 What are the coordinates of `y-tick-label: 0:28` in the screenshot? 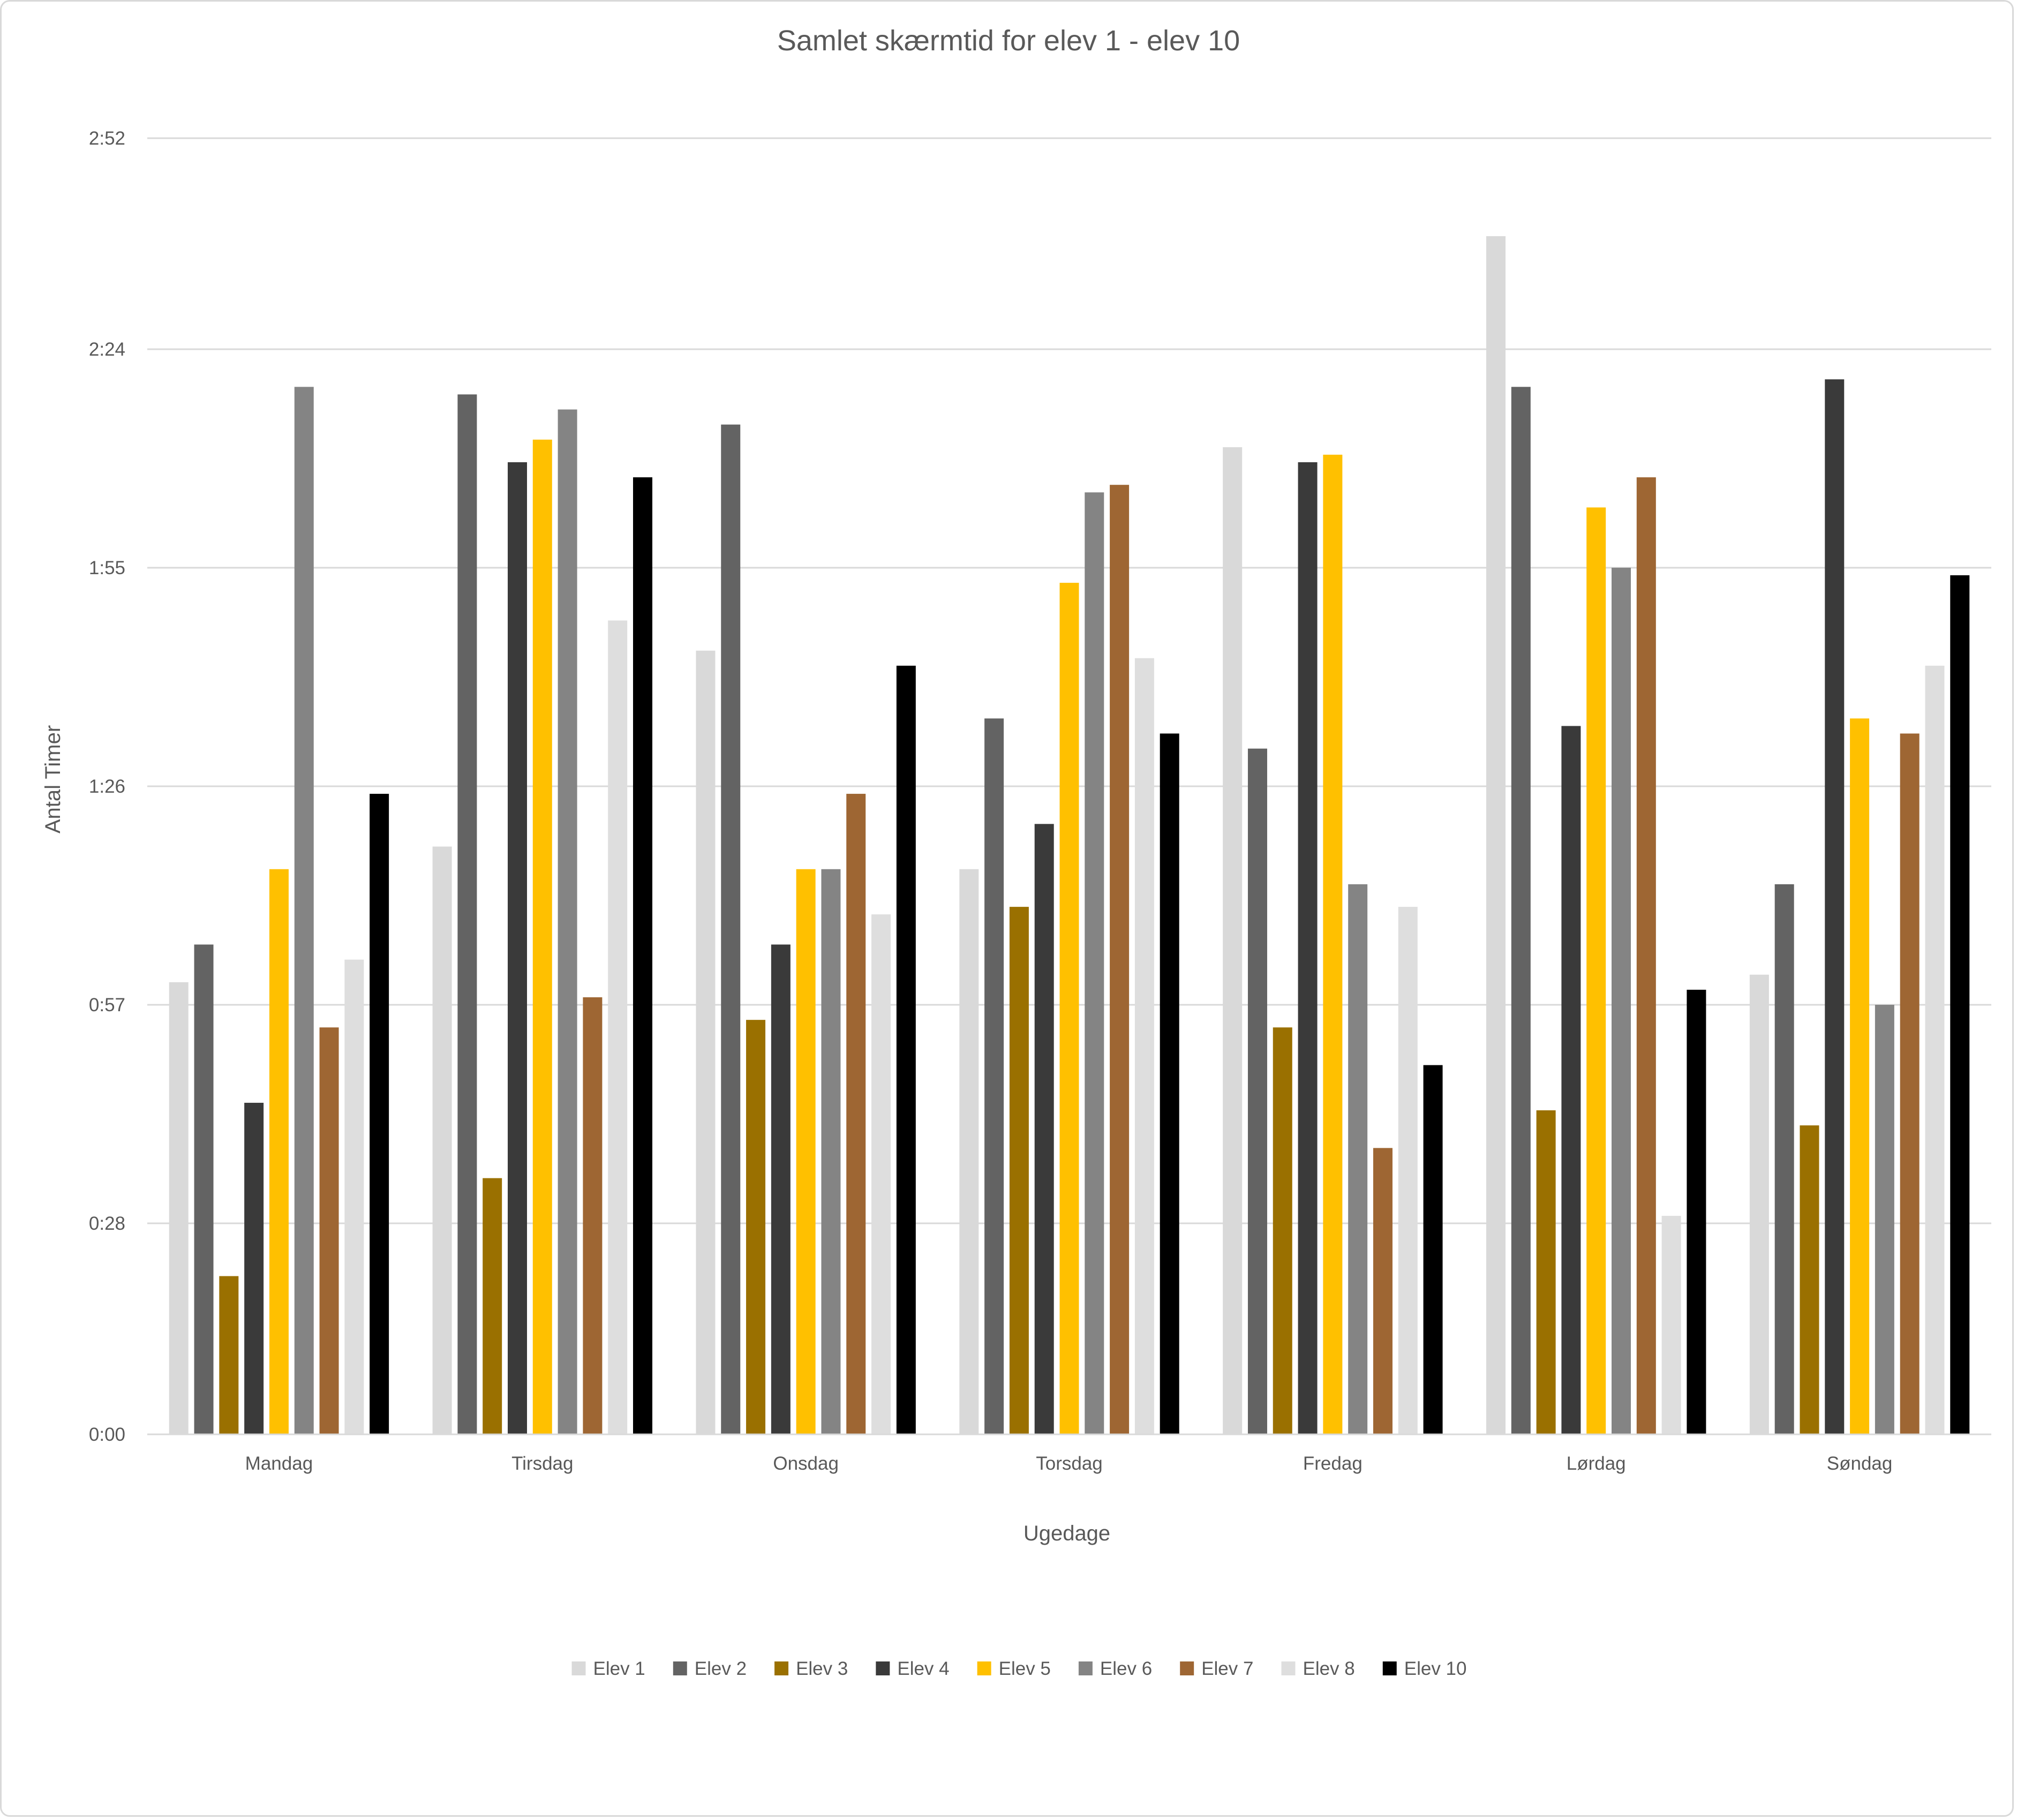 It's located at (107, 1223).